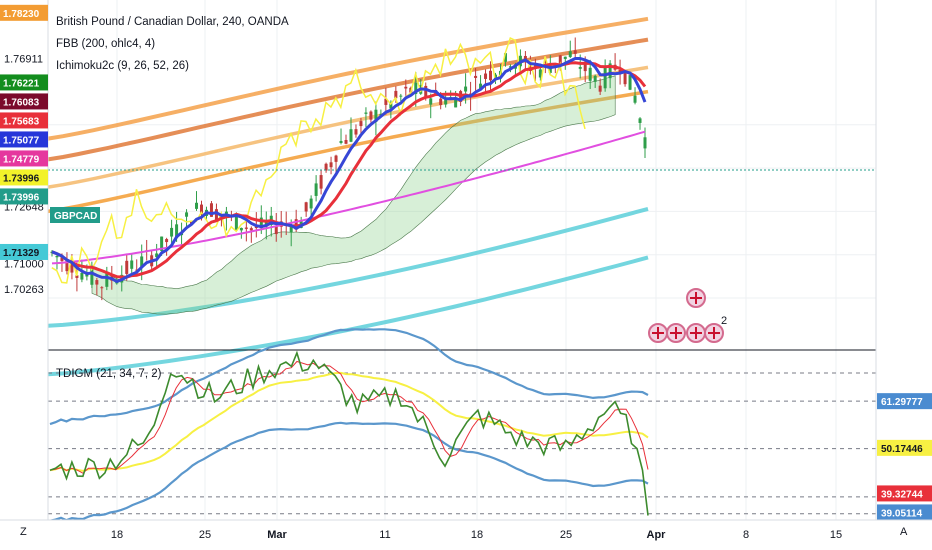  I want to click on volatility-band-lower, so click(349, 471).